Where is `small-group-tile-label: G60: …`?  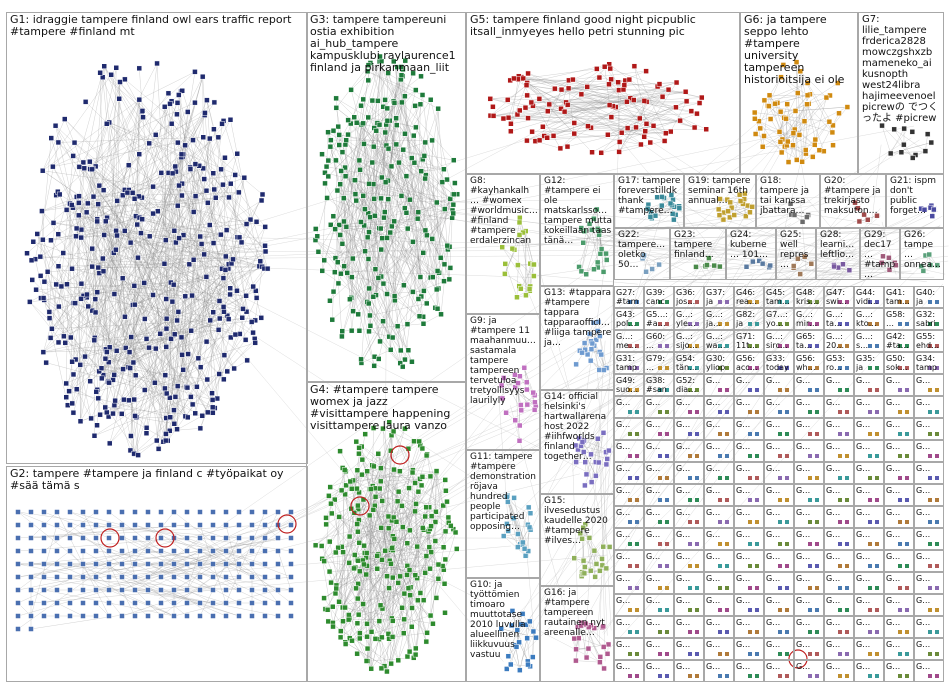 small-group-tile-label: G60: … is located at coordinates (657, 341).